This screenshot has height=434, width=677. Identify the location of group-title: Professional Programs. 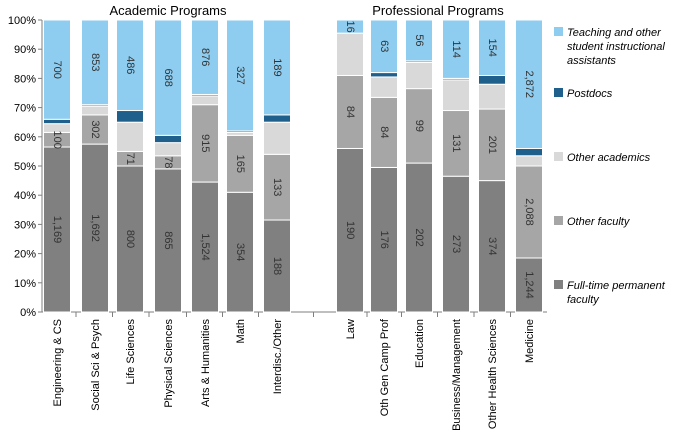
(438, 10).